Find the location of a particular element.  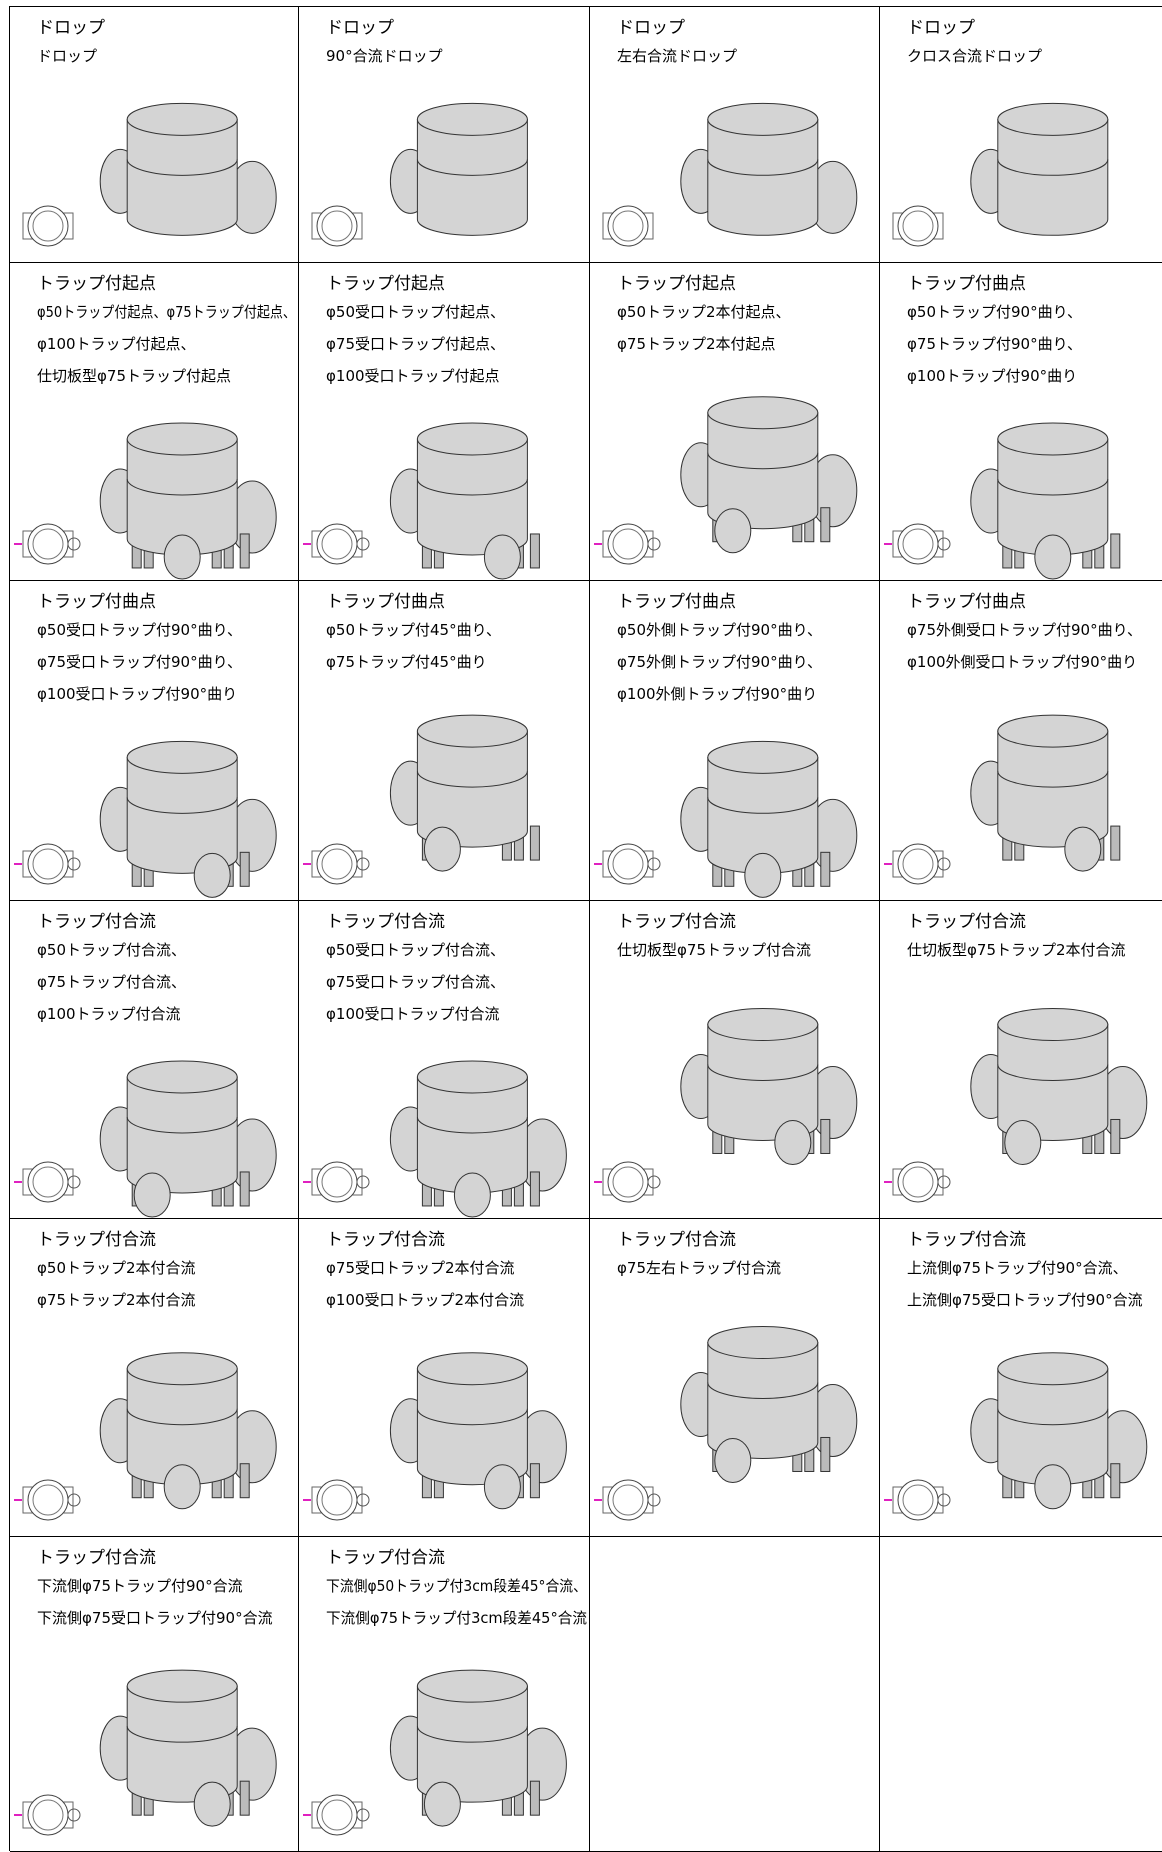

cell-description: φ75外側トラップ付90°曲り、 is located at coordinates (719, 662).